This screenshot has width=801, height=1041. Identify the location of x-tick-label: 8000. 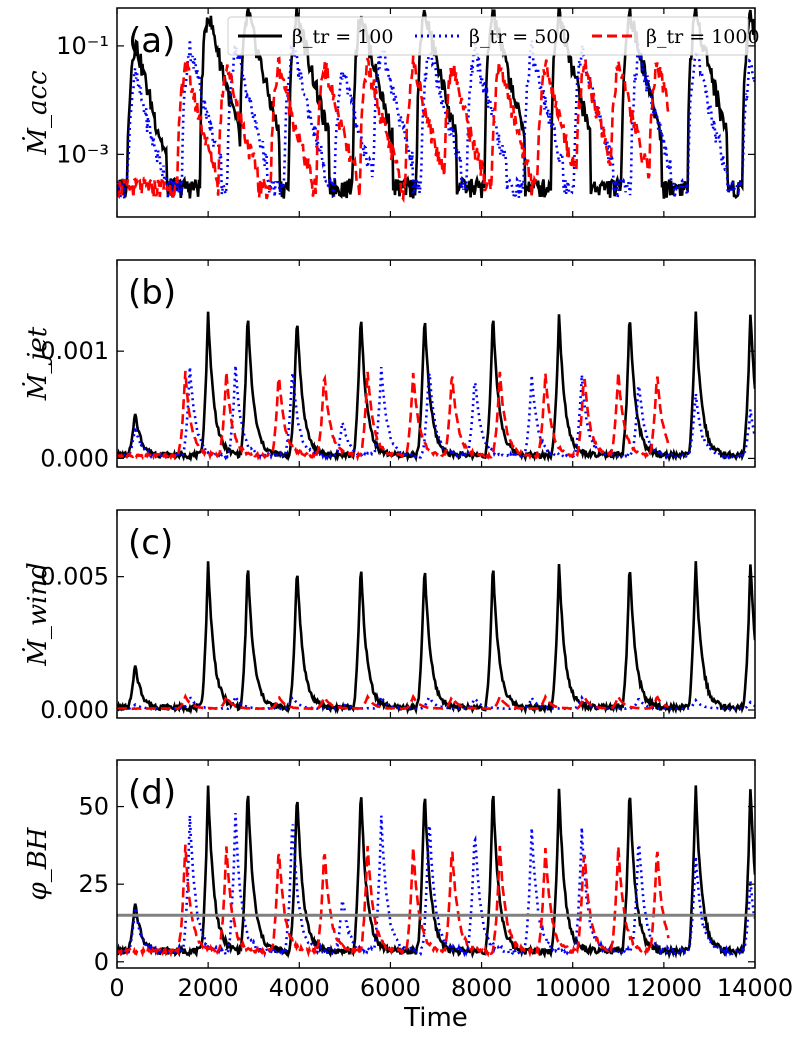
(481, 988).